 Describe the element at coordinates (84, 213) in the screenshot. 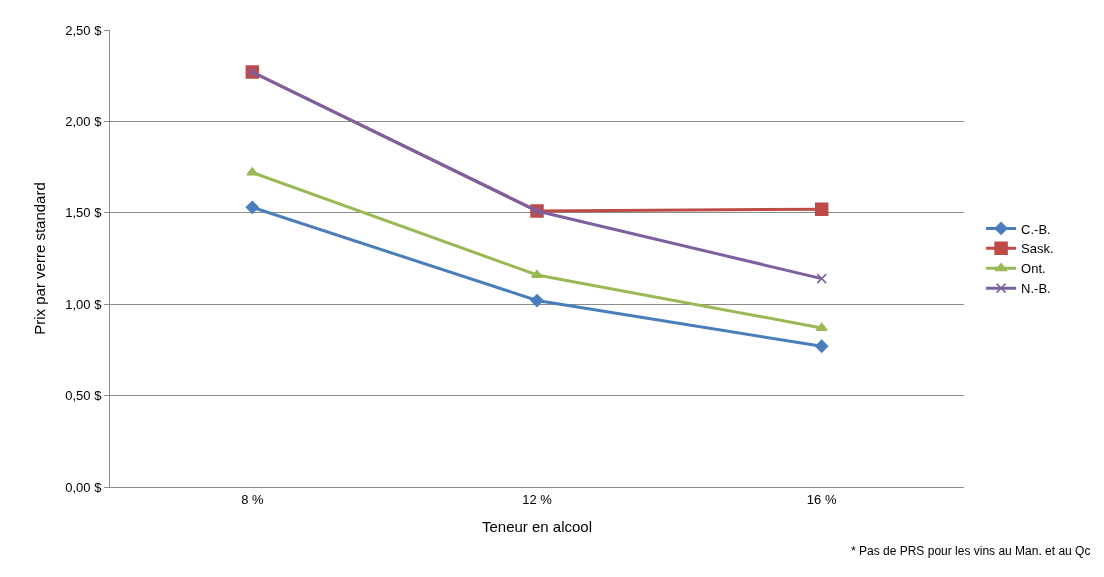

I see `y-tick-label: 1,50 $` at that location.